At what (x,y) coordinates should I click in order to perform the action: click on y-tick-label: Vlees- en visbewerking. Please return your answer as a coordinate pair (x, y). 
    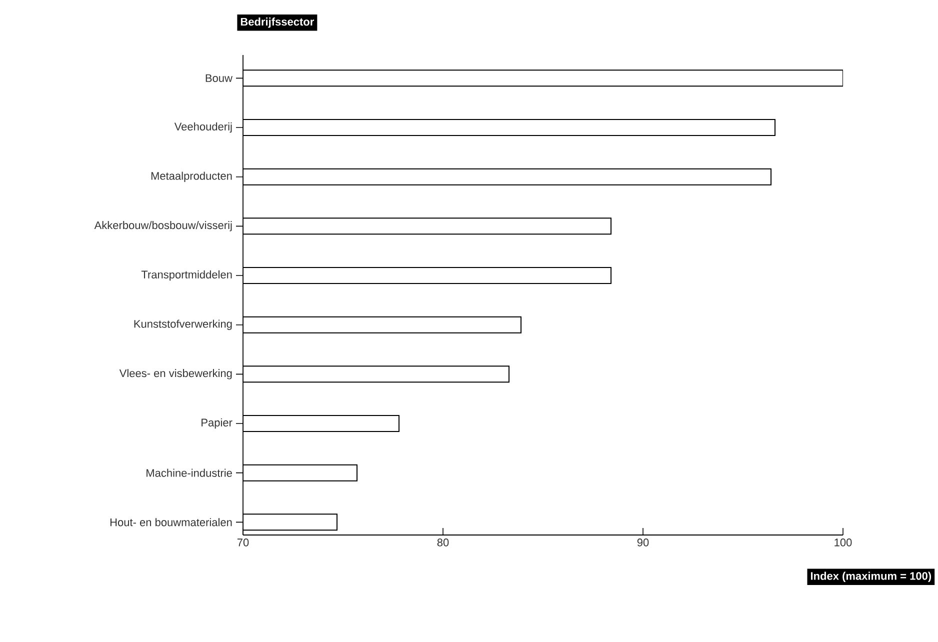
    Looking at the image, I should click on (175, 374).